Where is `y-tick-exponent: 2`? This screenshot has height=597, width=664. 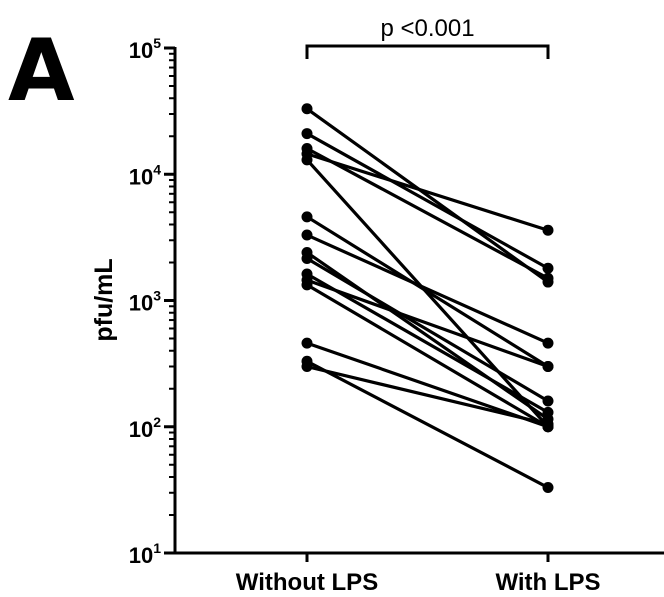 y-tick-exponent: 2 is located at coordinates (157, 422).